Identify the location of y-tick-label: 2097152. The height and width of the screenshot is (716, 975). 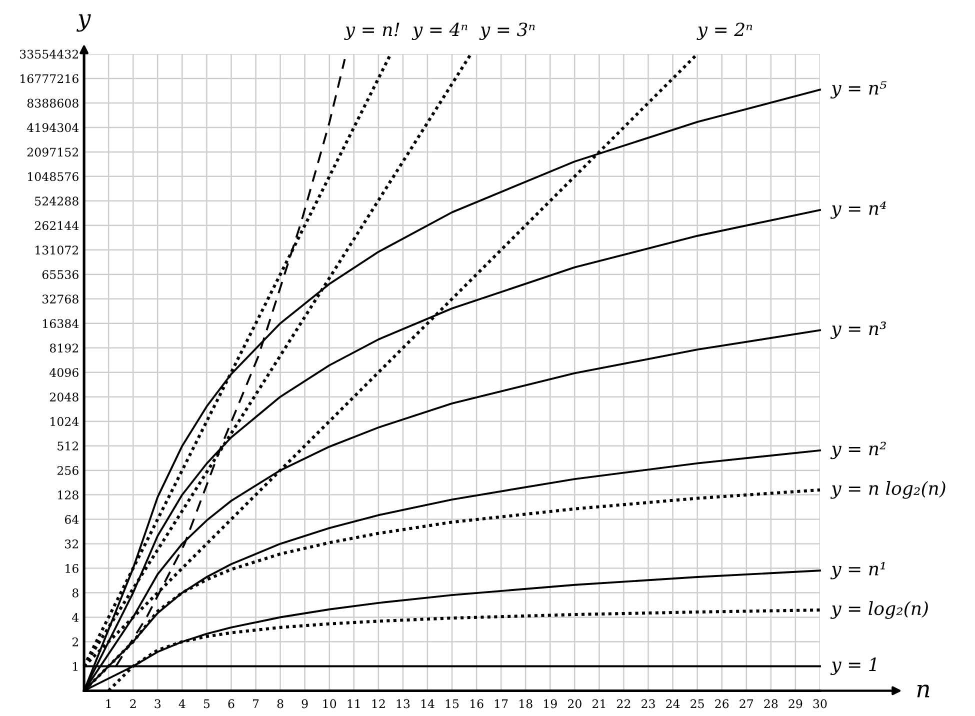
(52, 152).